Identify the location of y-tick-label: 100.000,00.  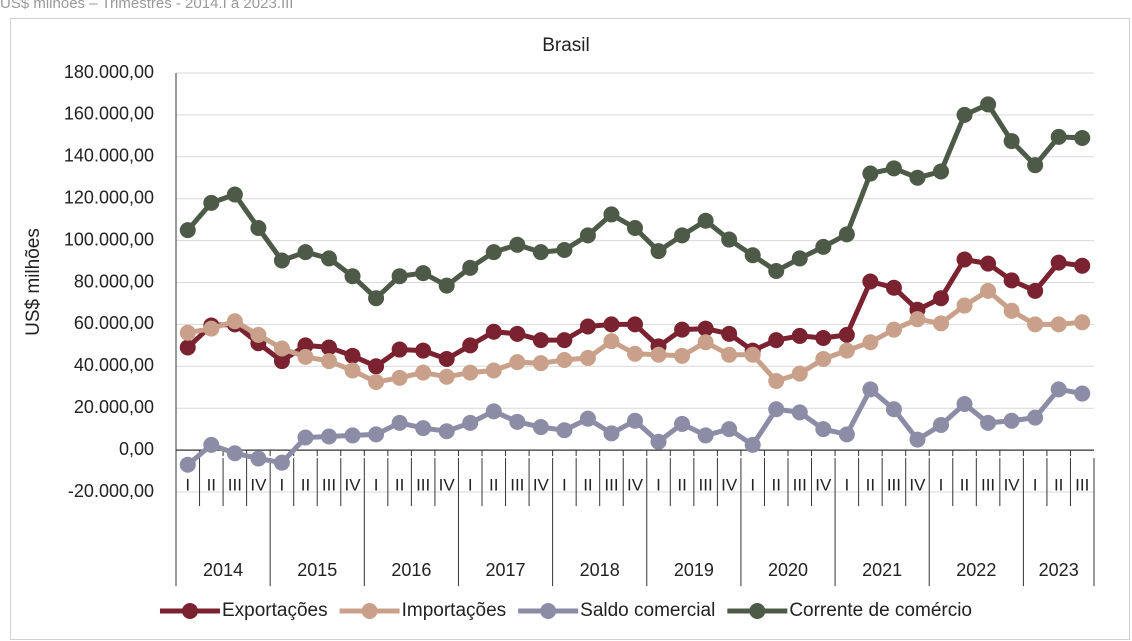
(109, 239).